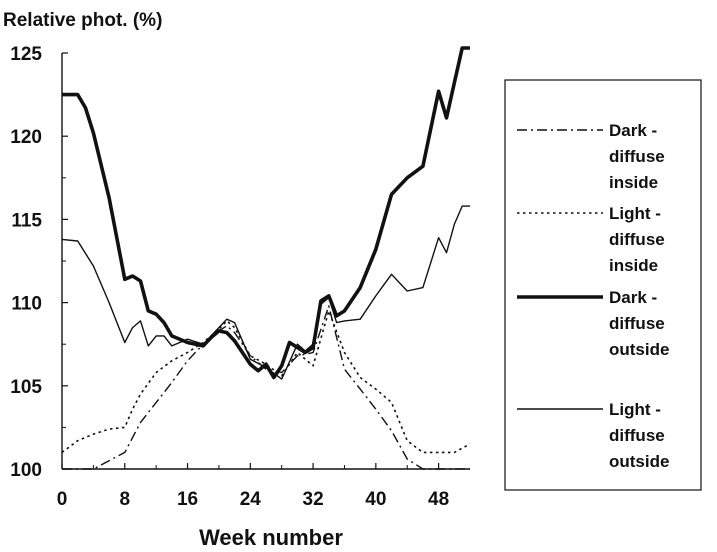 The height and width of the screenshot is (552, 717). I want to click on y-tick-label: 125, so click(26, 54).